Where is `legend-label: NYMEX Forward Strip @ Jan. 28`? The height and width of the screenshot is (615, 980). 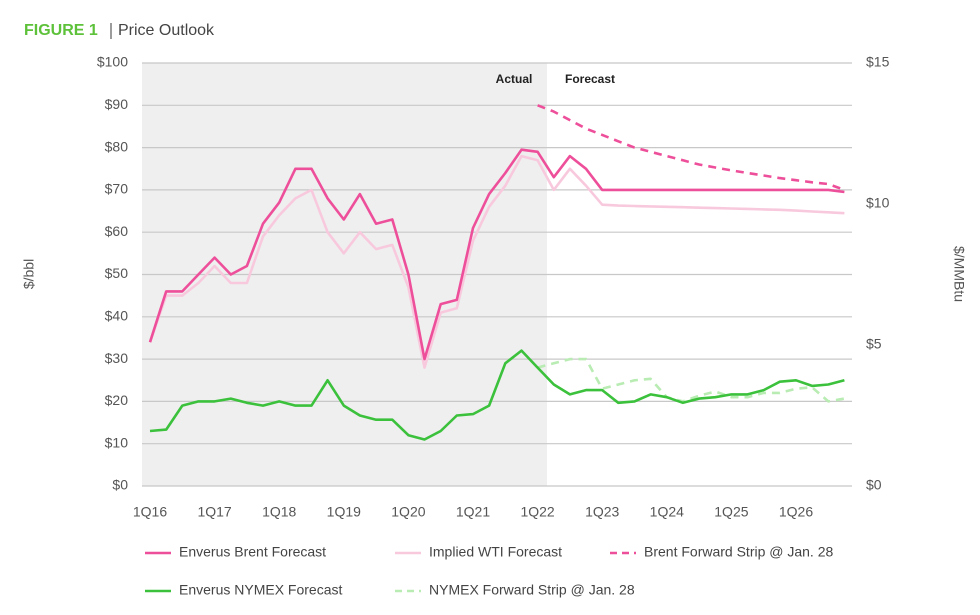 legend-label: NYMEX Forward Strip @ Jan. 28 is located at coordinates (532, 590).